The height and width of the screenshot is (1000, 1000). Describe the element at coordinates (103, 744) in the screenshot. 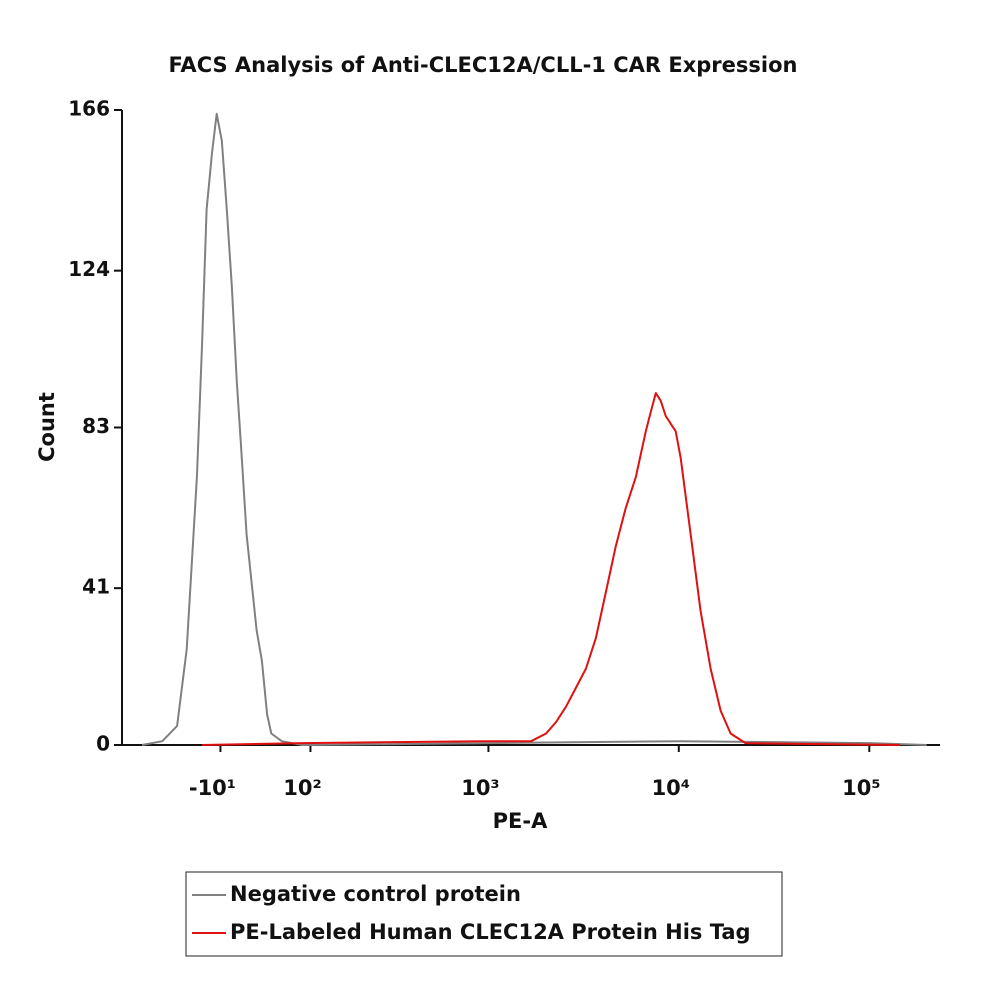

I see `y-tick-label: 0` at that location.